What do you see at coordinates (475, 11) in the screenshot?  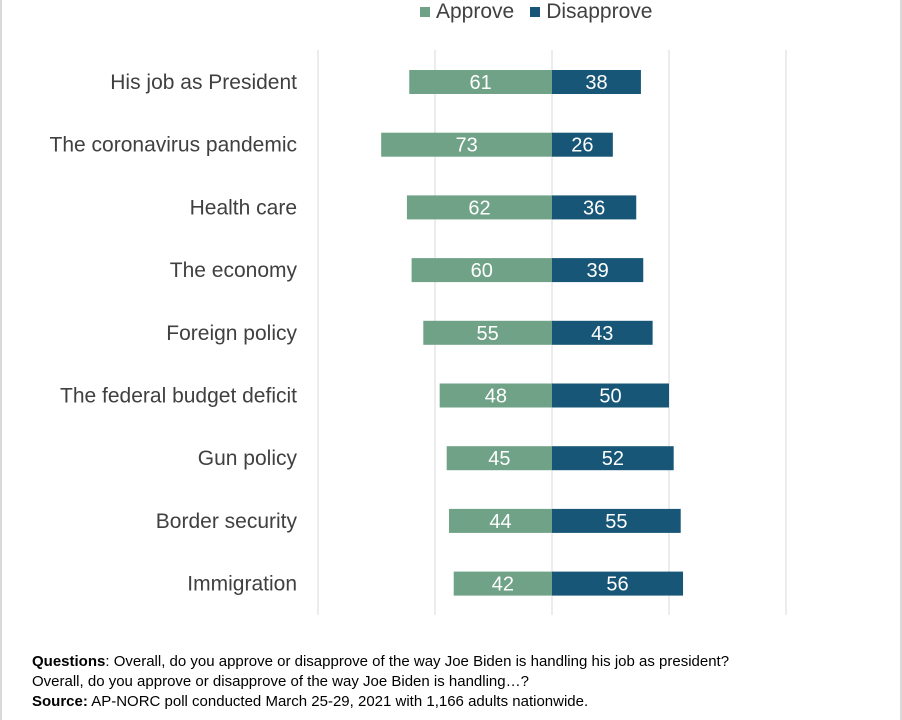 I see `legend-label-approve: Approve` at bounding box center [475, 11].